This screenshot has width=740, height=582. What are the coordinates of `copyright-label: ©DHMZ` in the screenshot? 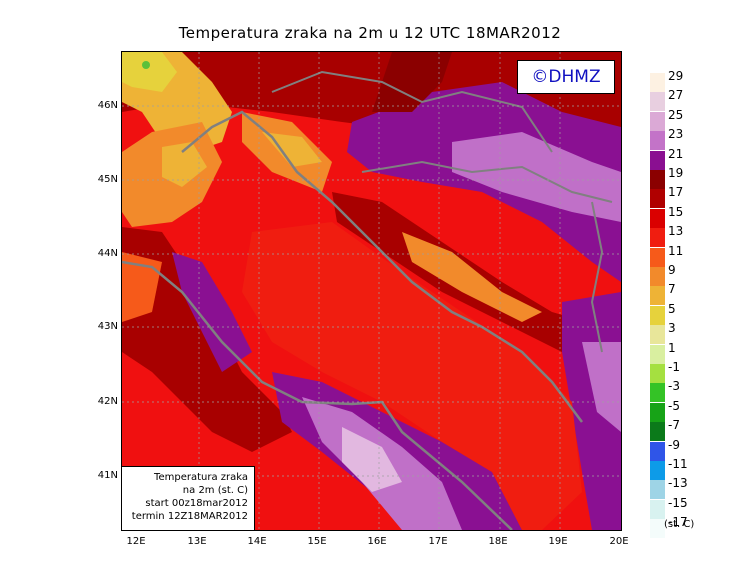 It's located at (566, 77).